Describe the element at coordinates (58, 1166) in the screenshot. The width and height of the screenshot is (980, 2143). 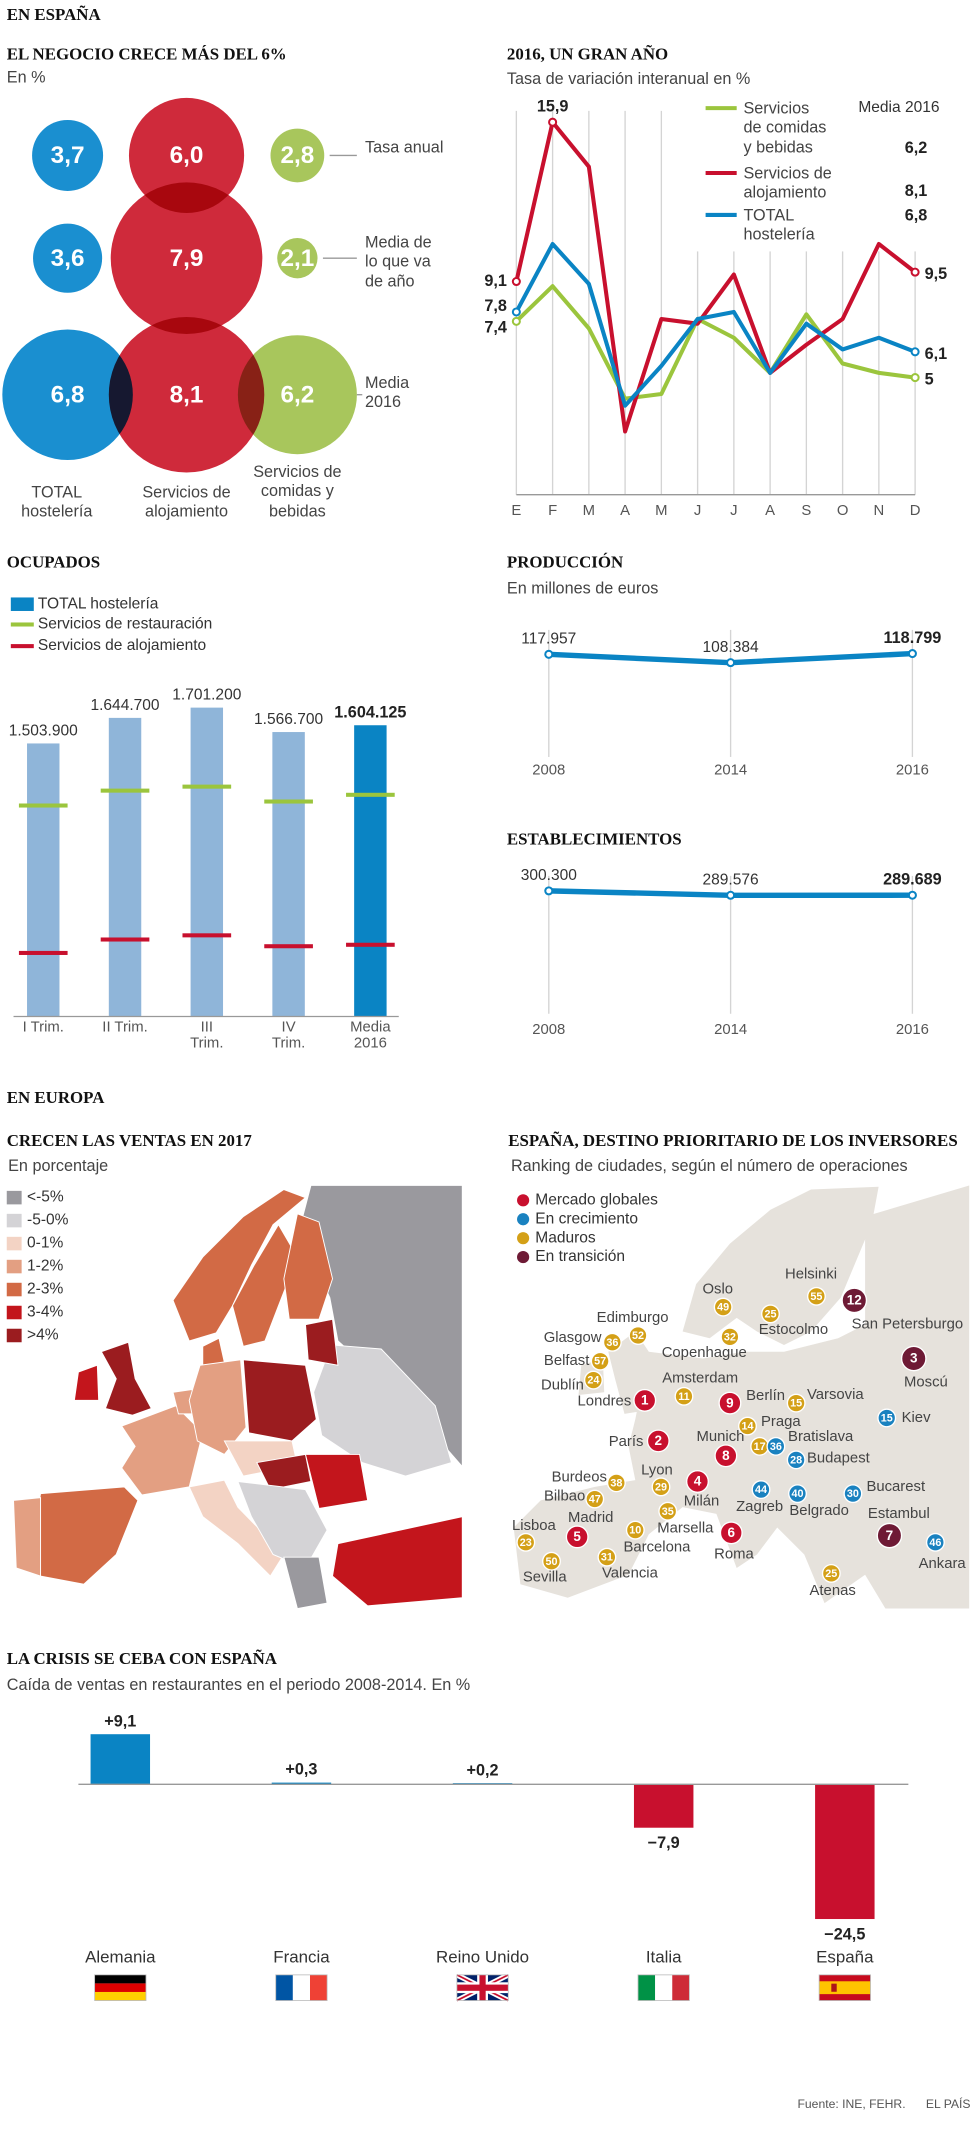
I see `chart-subtitle: En porcentaje` at that location.